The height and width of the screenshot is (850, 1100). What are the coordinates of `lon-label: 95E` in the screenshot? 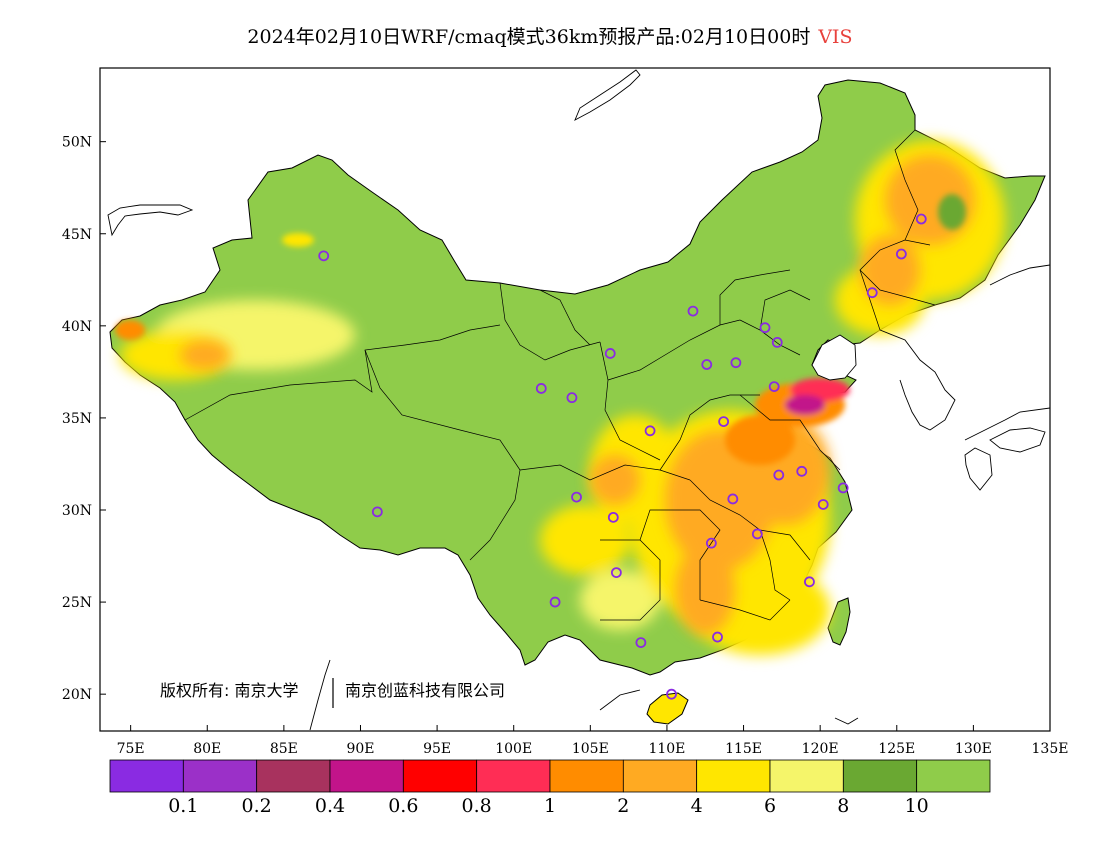 It's located at (437, 749).